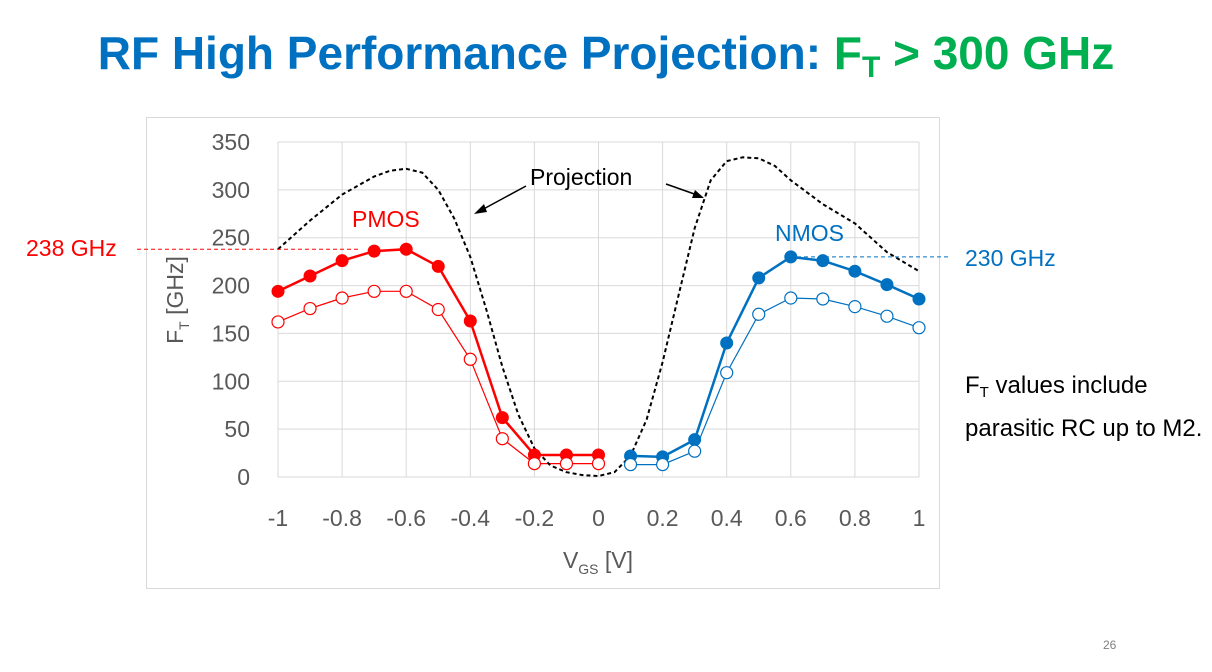  What do you see at coordinates (342, 518) in the screenshot?
I see `x-tick-label: -0.8` at bounding box center [342, 518].